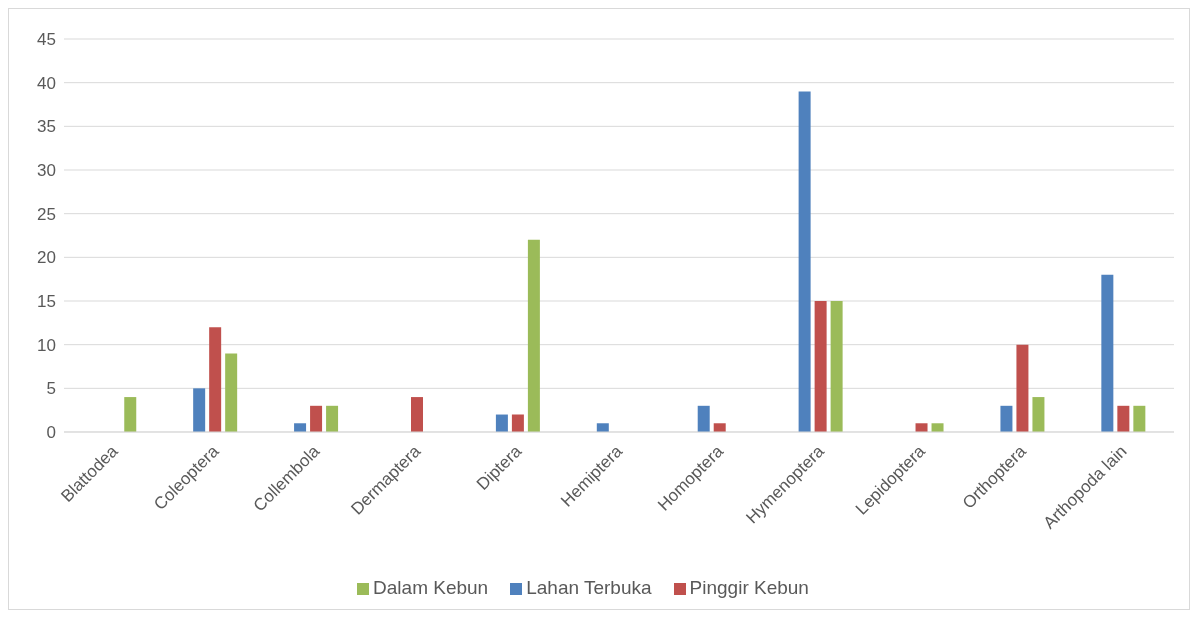  What do you see at coordinates (46, 258) in the screenshot?
I see `y-tick-label: 20` at bounding box center [46, 258].